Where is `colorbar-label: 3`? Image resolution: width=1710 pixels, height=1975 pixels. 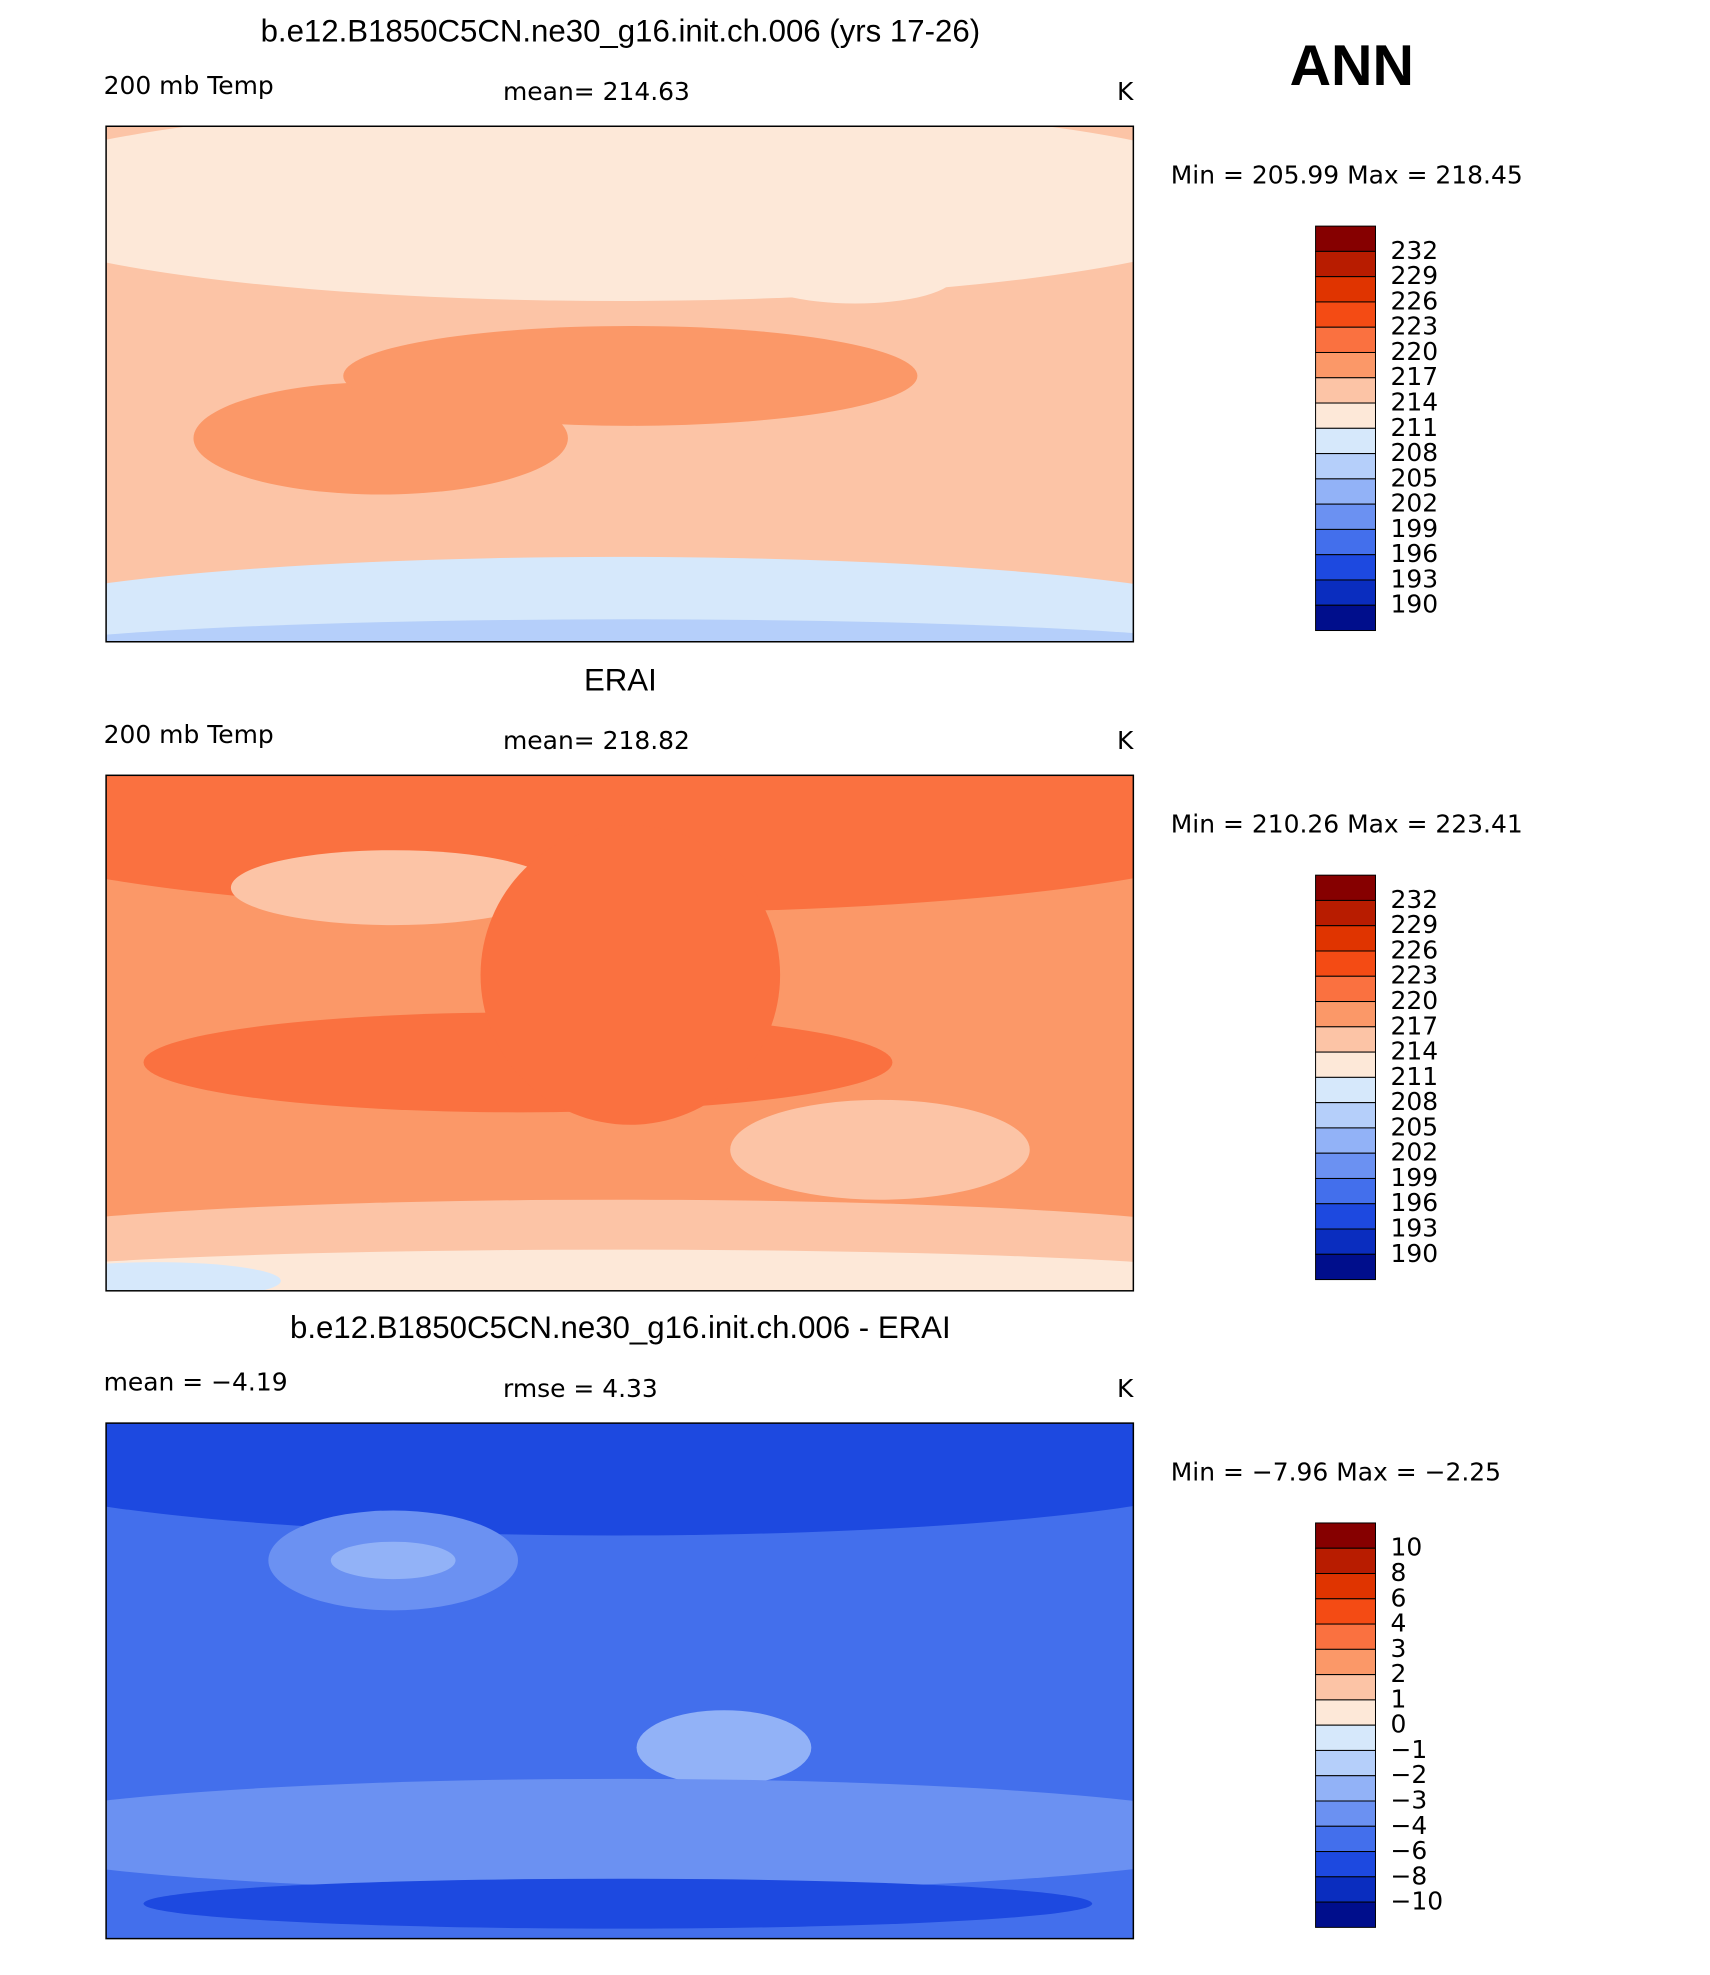 colorbar-label: 3 is located at coordinates (1398, 1648).